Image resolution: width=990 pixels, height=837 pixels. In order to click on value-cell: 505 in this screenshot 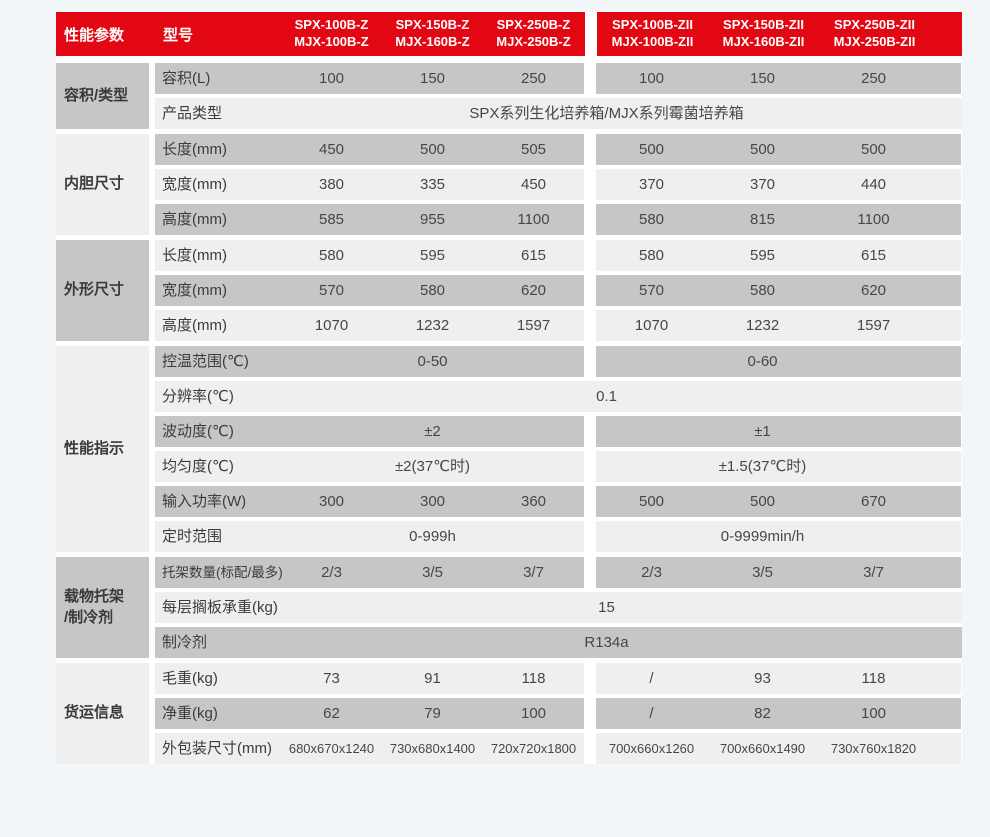, I will do `click(533, 149)`.